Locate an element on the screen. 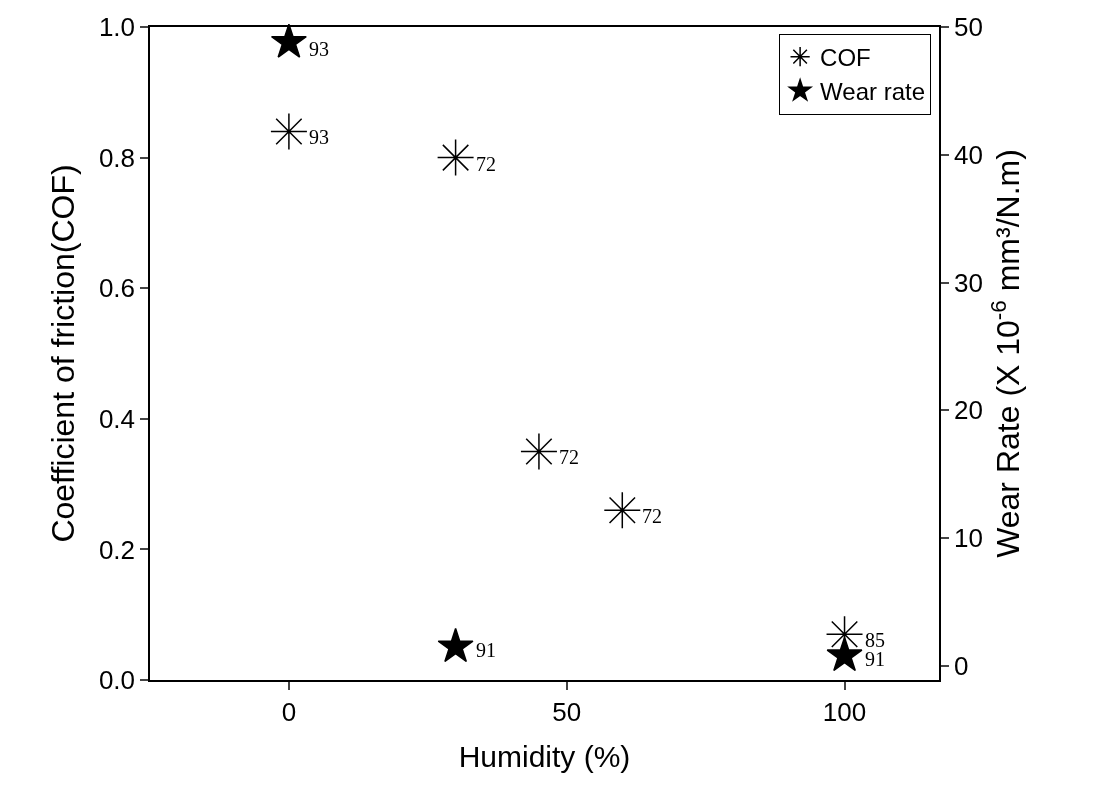  annotation: 85 is located at coordinates (875, 640).